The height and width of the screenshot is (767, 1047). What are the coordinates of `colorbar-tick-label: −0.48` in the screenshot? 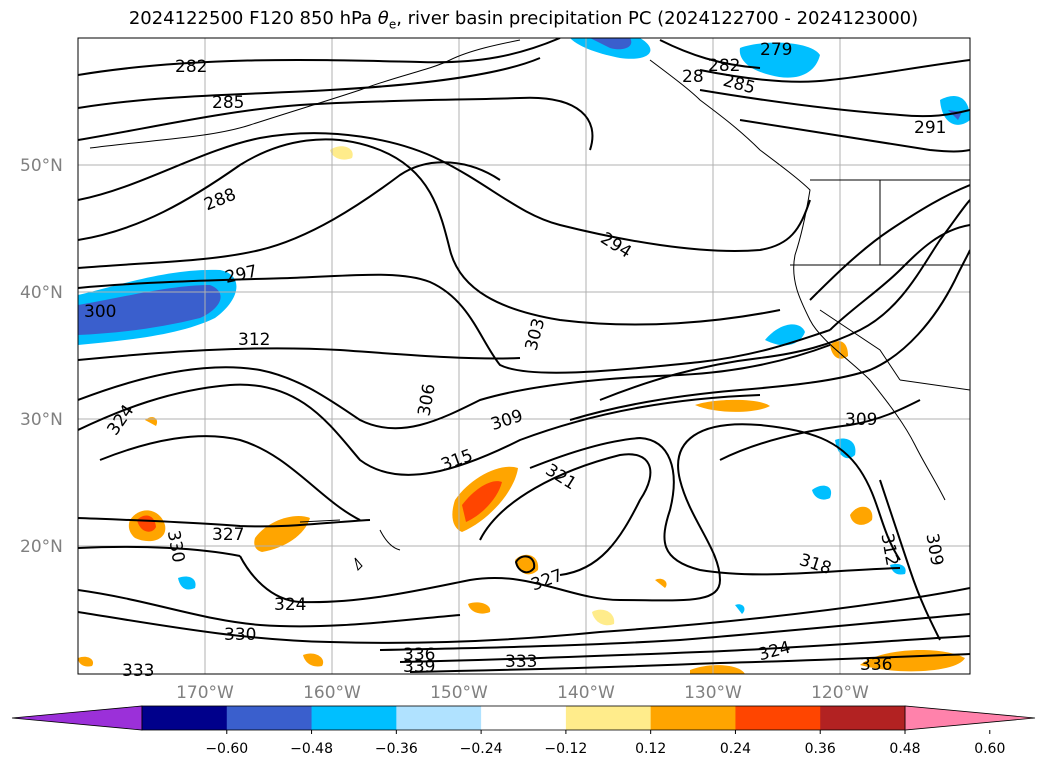 It's located at (311, 749).